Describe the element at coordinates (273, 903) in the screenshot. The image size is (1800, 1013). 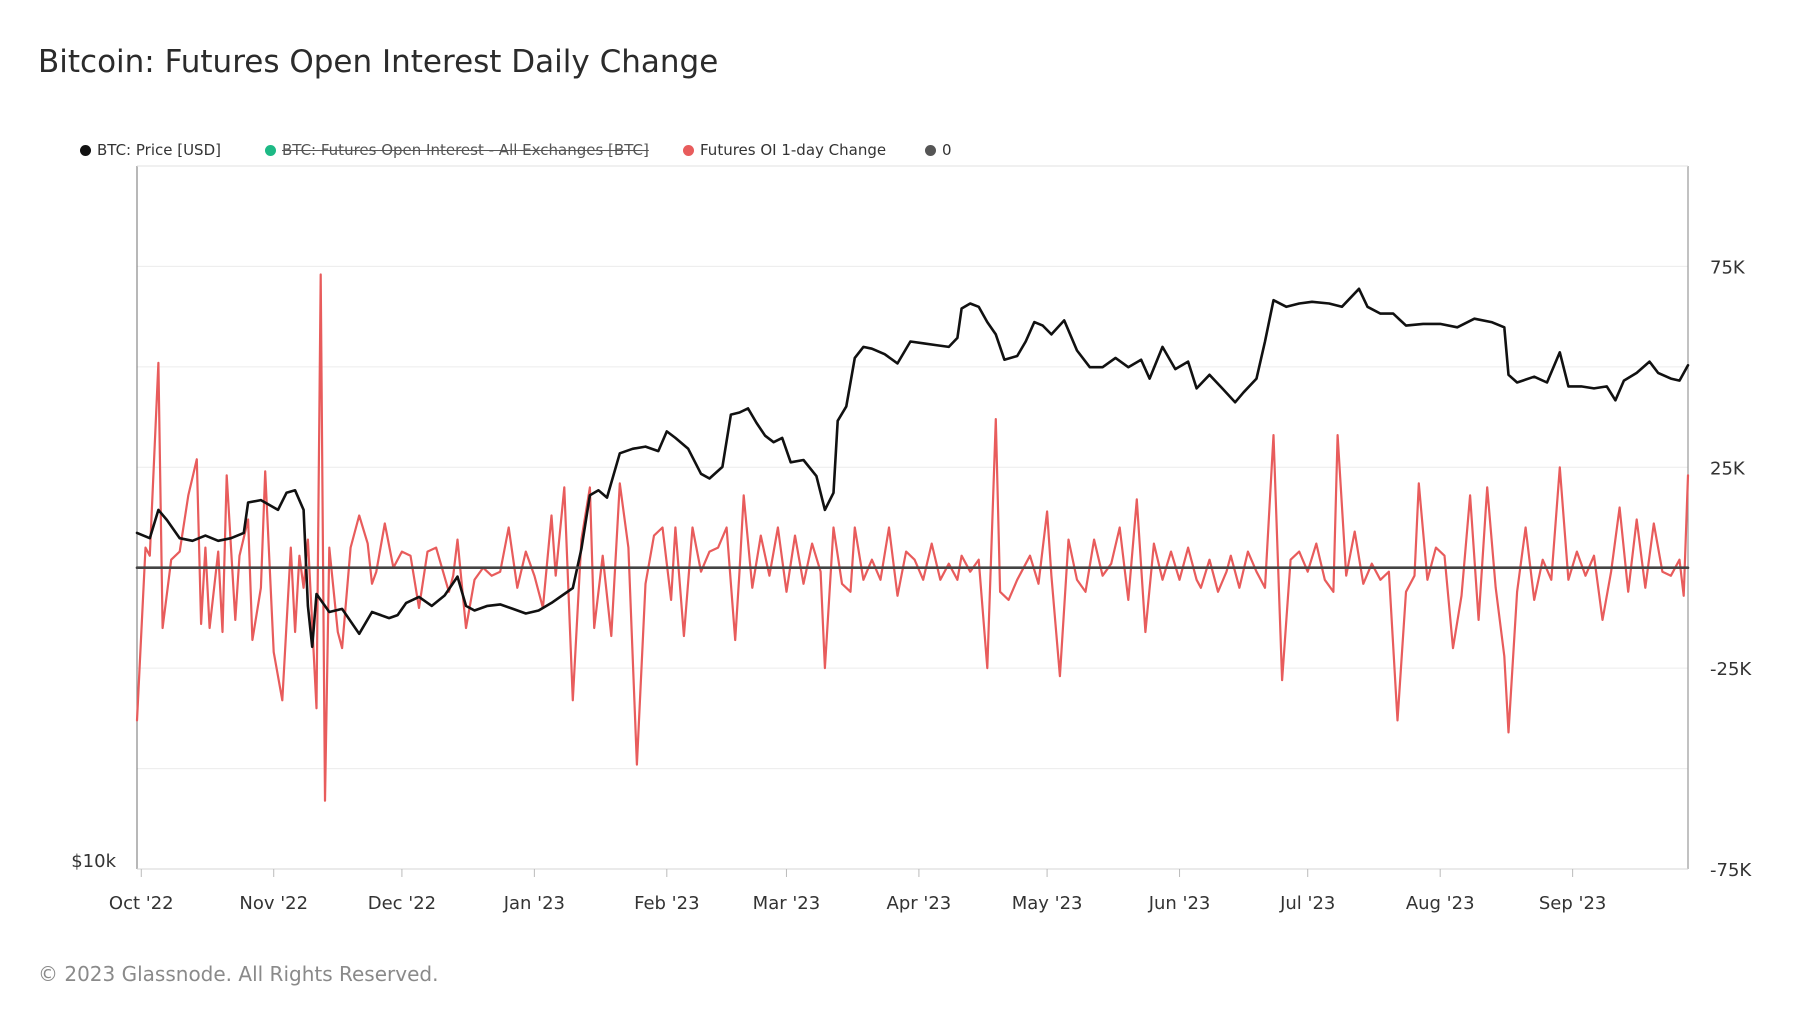
I see `x-tick-label: Nov '22` at that location.